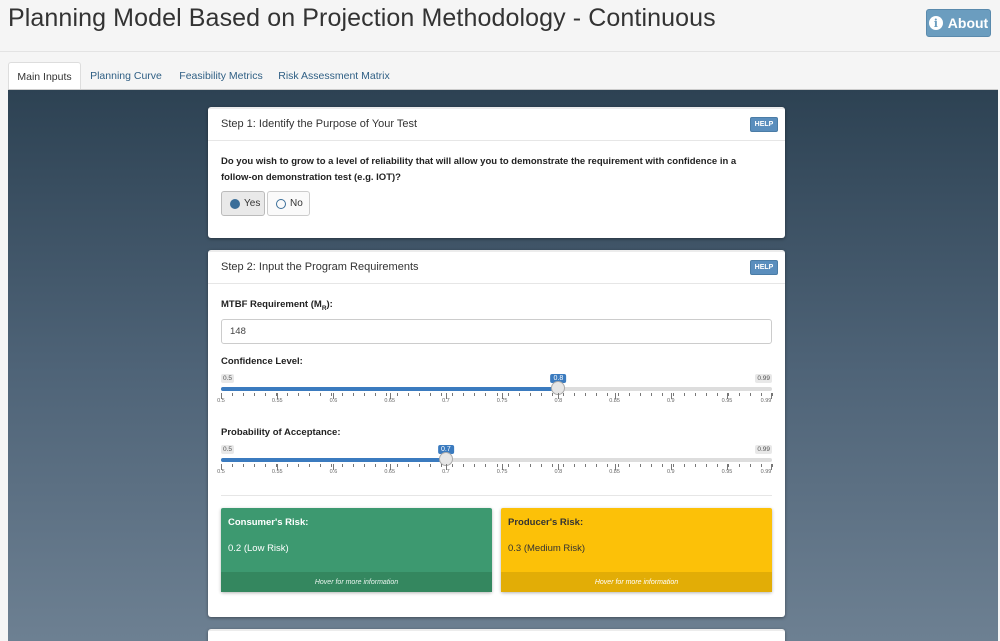  Describe the element at coordinates (243, 203) in the screenshot. I see `radio-yes: Yes` at that location.